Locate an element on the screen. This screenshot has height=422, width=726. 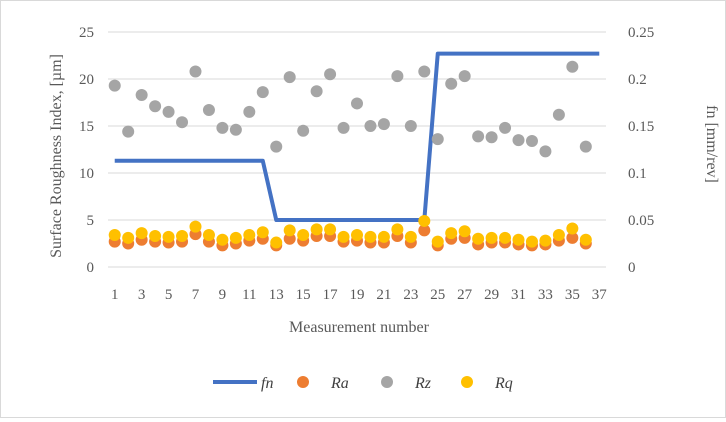
x-tick-label: 17 is located at coordinates (331, 295).